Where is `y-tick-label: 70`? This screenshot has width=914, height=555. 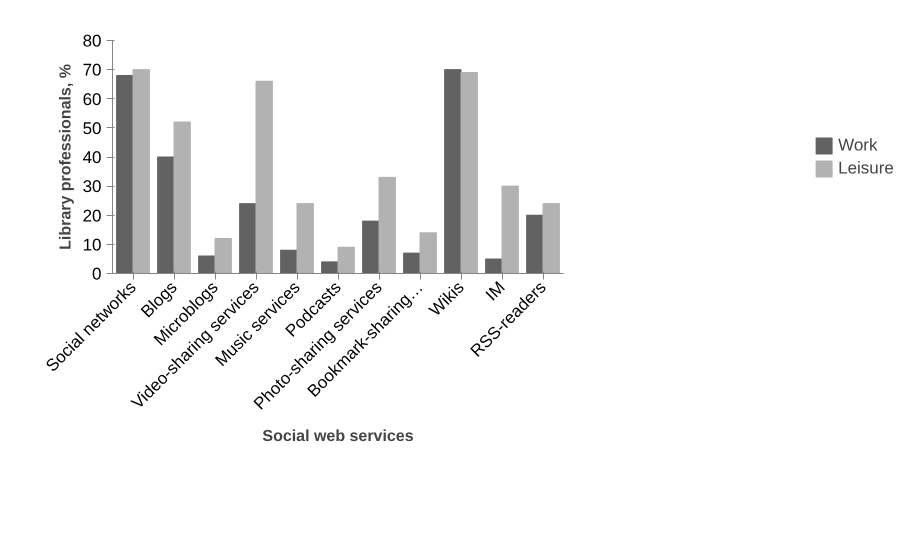 y-tick-label: 70 is located at coordinates (92, 70).